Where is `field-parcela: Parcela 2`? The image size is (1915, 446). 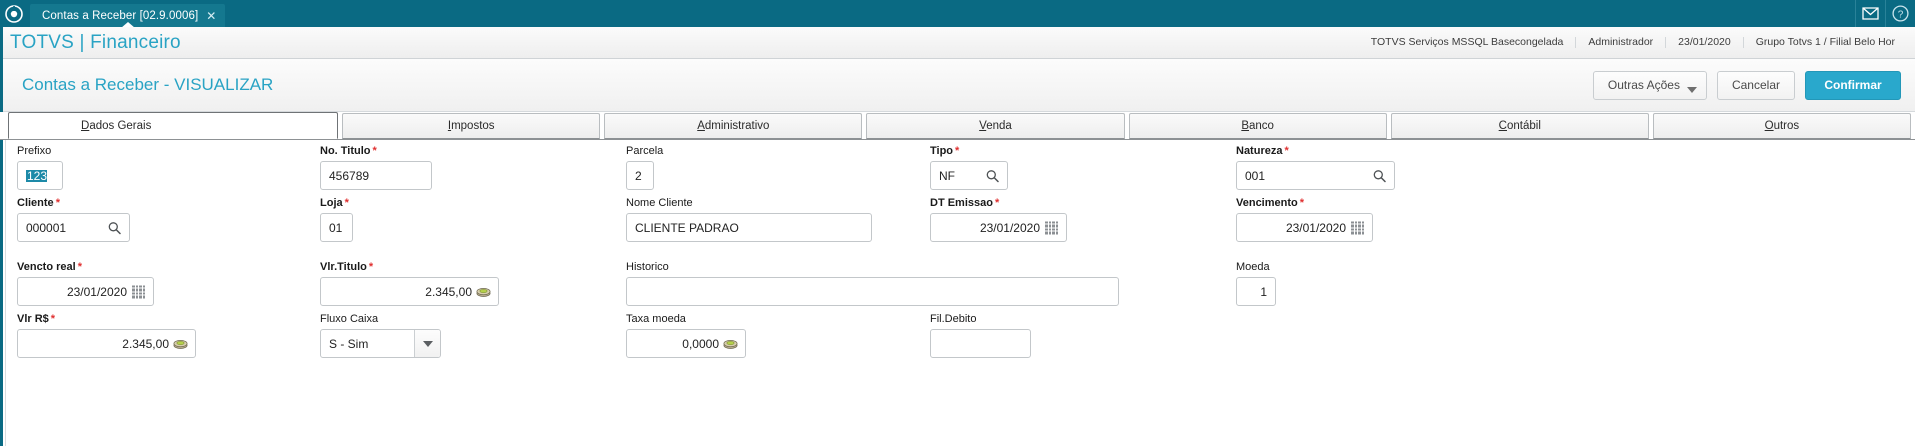
field-parcela: Parcela 2 is located at coordinates (644, 167).